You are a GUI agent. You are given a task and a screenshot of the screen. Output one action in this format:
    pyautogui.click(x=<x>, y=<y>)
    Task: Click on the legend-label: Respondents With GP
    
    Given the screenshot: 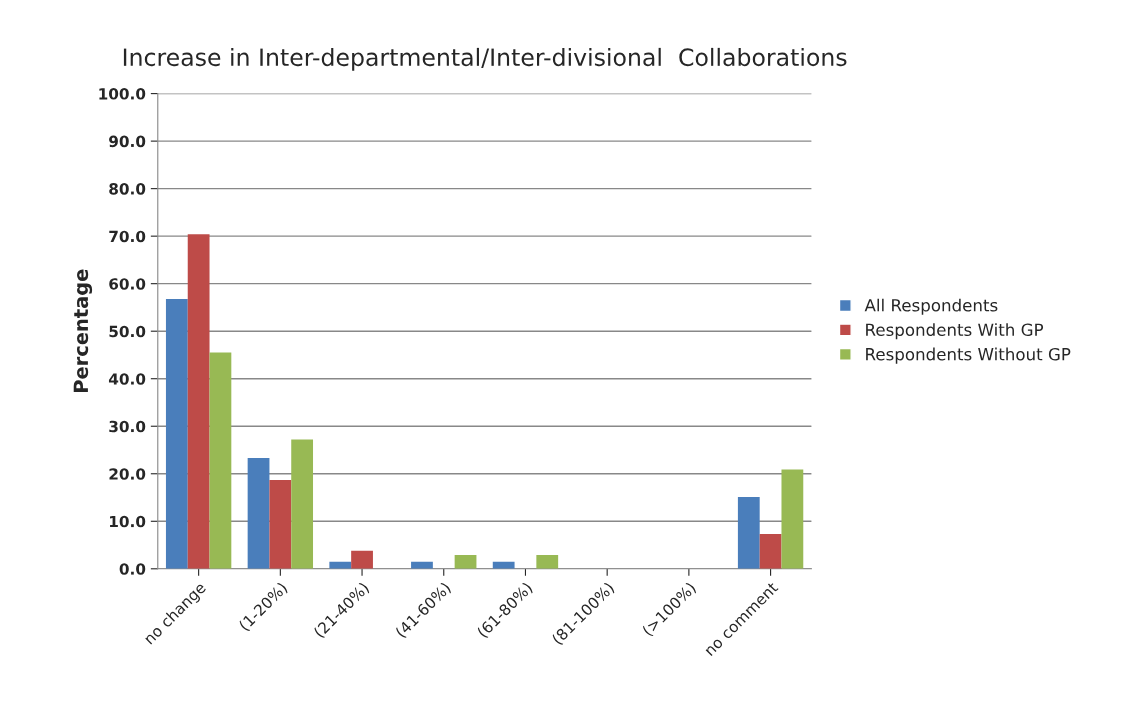 What is the action you would take?
    pyautogui.click(x=955, y=331)
    